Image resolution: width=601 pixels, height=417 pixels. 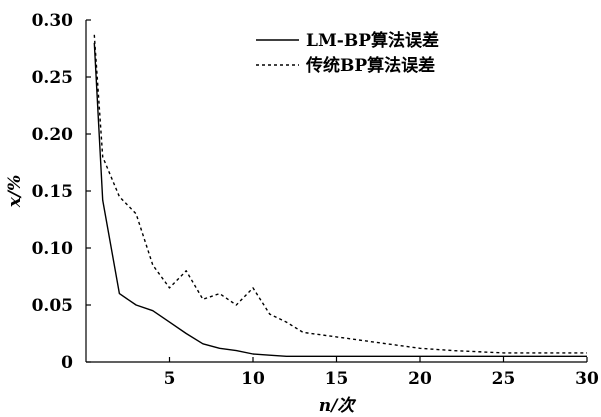 What do you see at coordinates (52, 306) in the screenshot?
I see `y-tick-label: 0.05` at bounding box center [52, 306].